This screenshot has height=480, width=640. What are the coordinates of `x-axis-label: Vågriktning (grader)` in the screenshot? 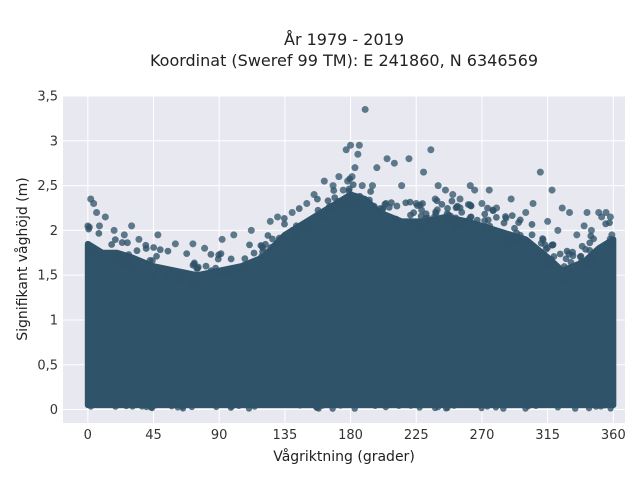 It's located at (344, 456).